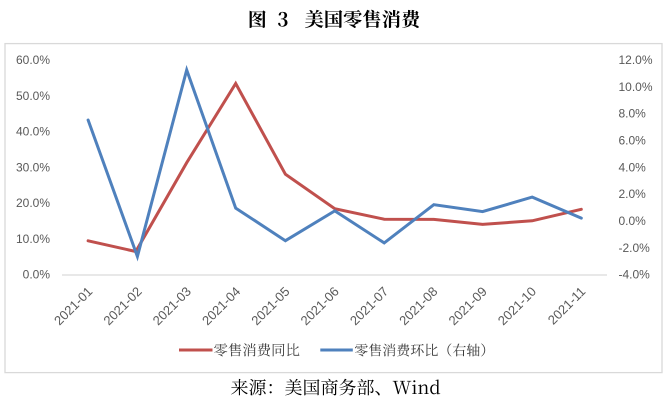  What do you see at coordinates (33, 60) in the screenshot?
I see `svg-text: 60.0%` at bounding box center [33, 60].